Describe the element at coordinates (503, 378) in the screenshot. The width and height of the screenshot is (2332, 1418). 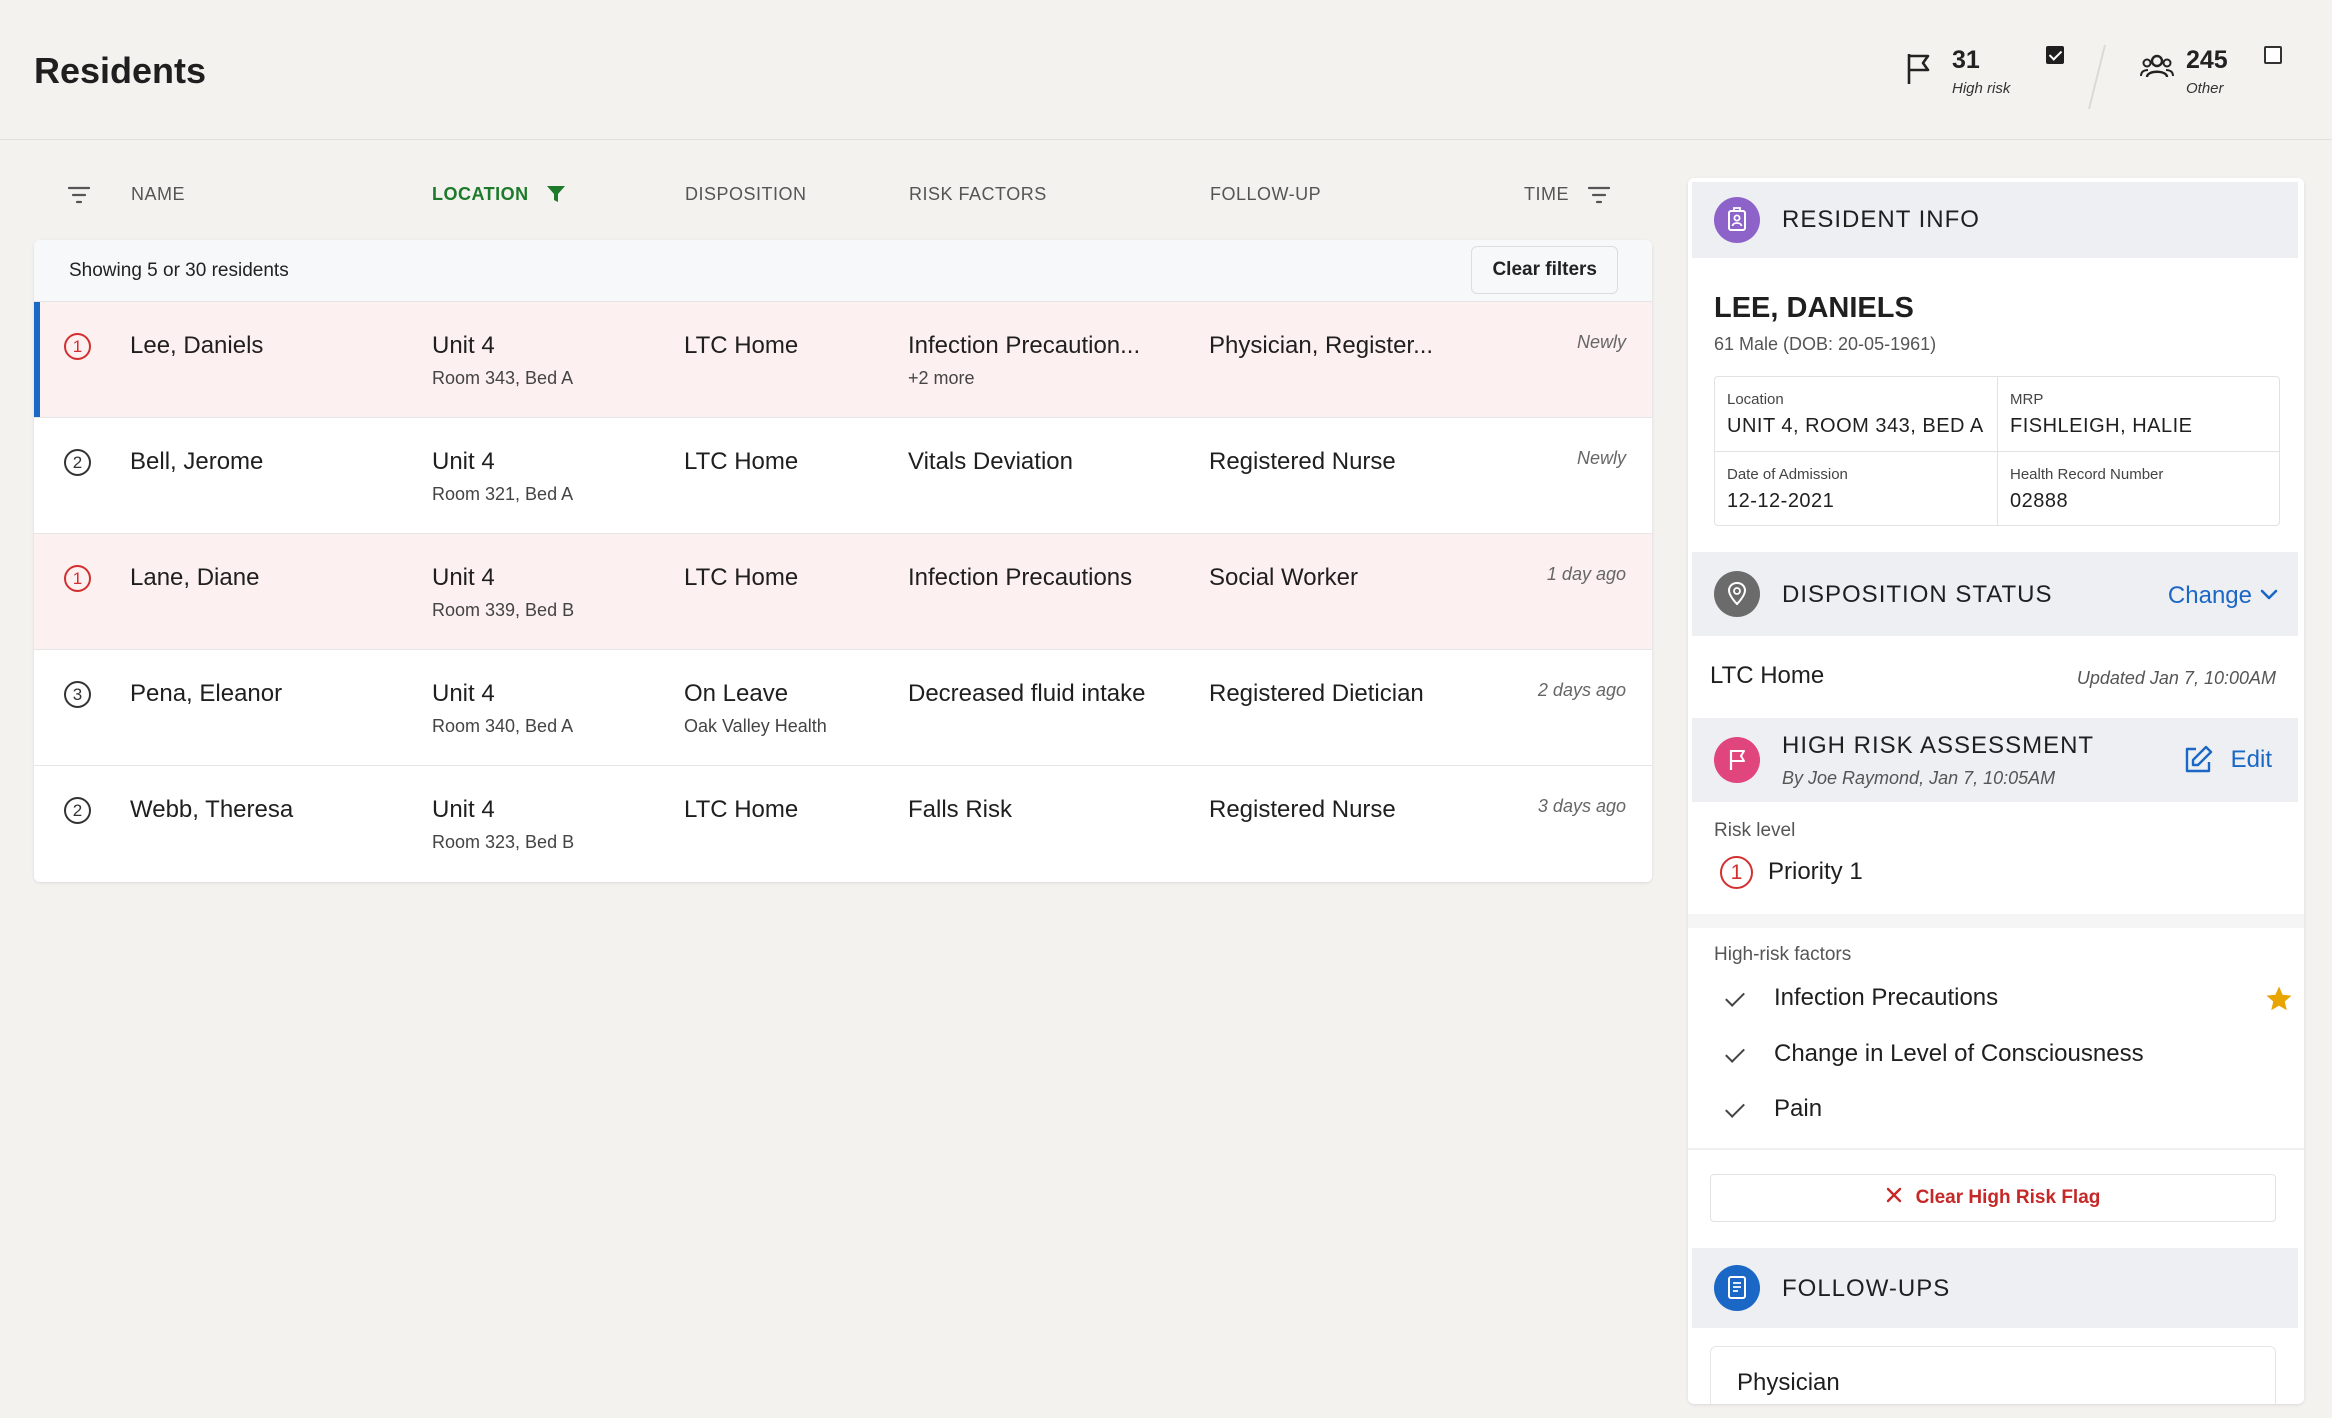
I see `room-cell: Room 343, Bed A` at that location.